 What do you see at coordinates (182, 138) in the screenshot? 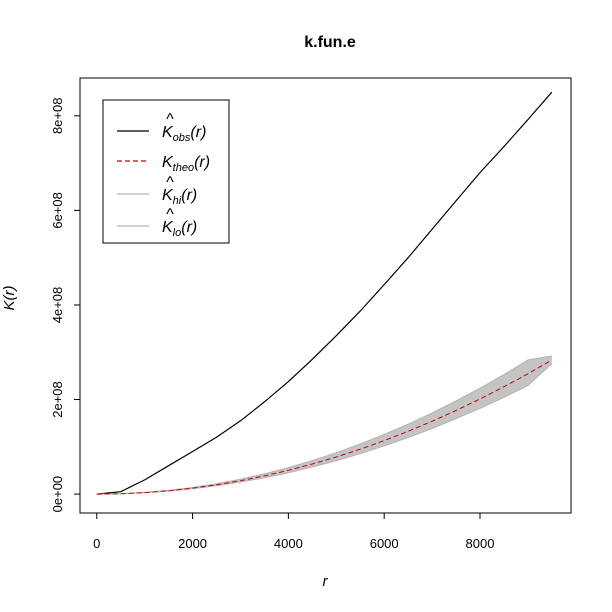
I see `legend-subscript: obs` at bounding box center [182, 138].